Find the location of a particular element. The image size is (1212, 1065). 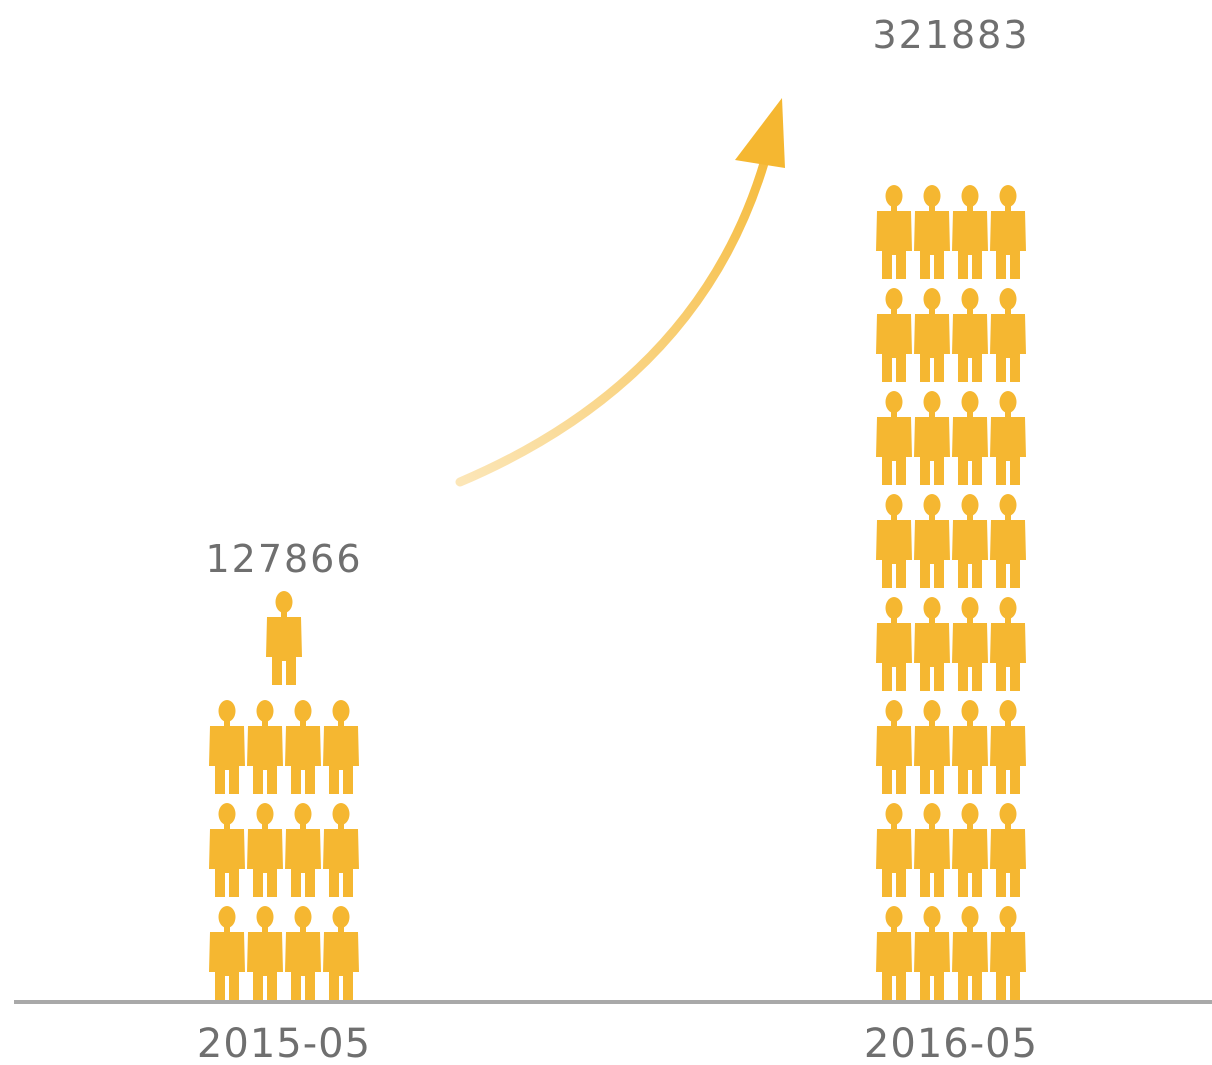

value-label-2016-05: 321883 is located at coordinates (950, 35).